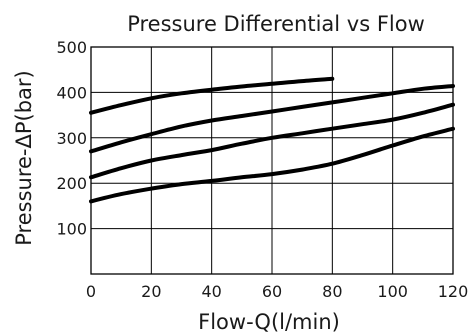 This screenshot has height=334, width=470. I want to click on x-tick-label-120: 120, so click(453, 291).